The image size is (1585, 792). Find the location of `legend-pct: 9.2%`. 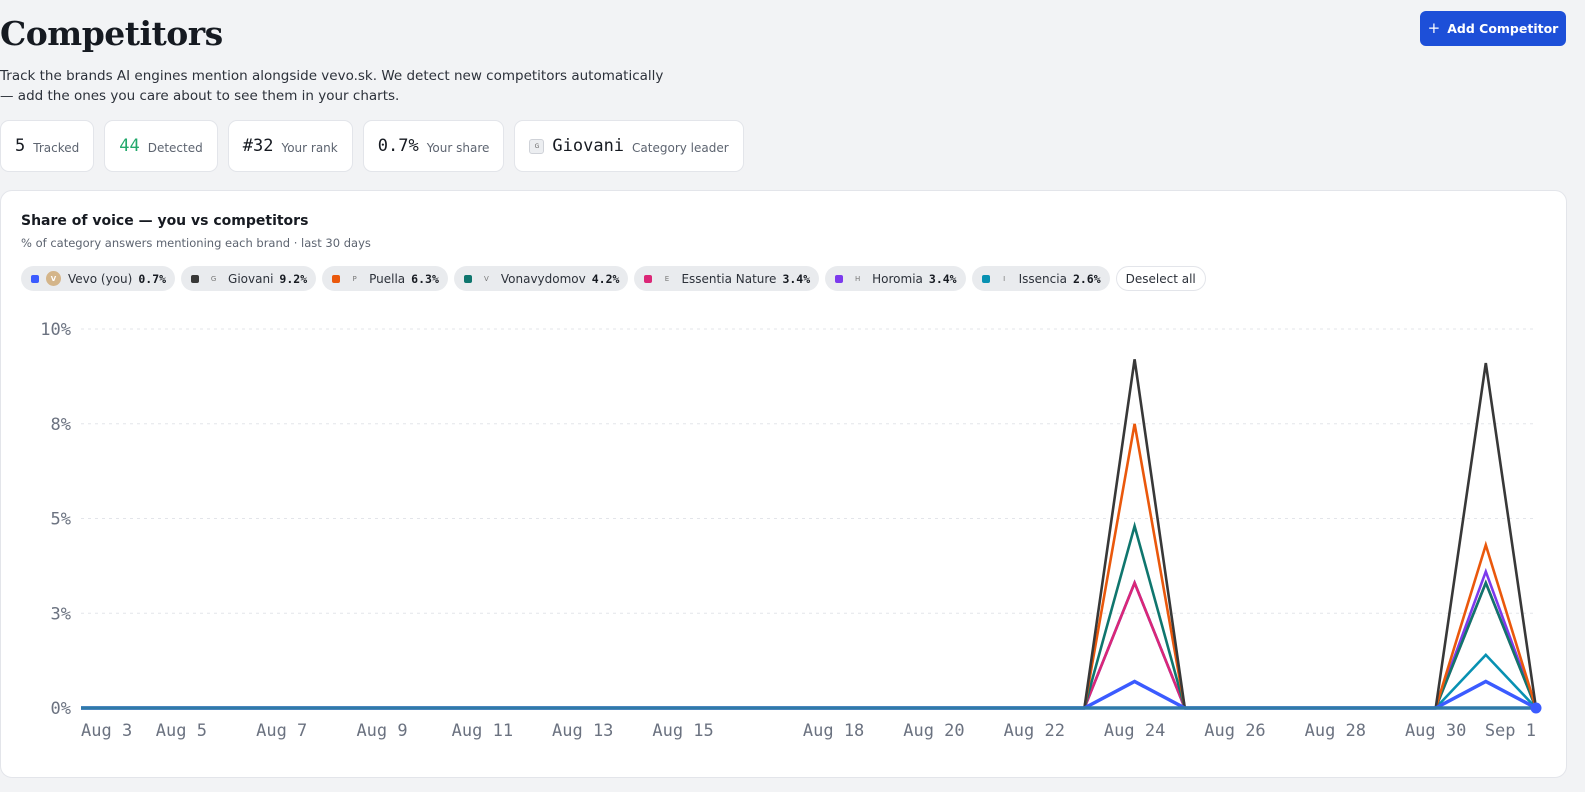

legend-pct: 9.2% is located at coordinates (293, 278).